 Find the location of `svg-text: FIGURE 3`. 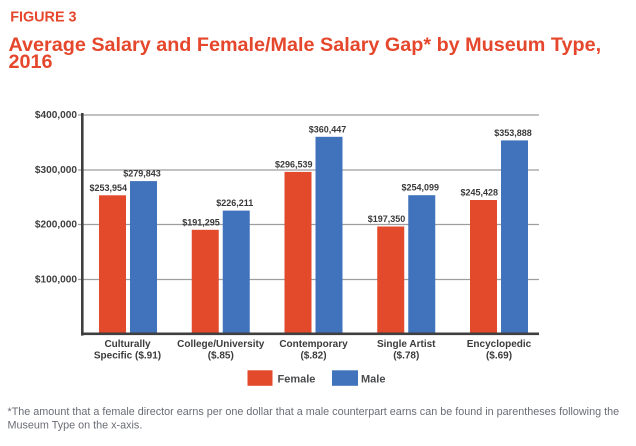

svg-text: FIGURE 3 is located at coordinates (43, 17).